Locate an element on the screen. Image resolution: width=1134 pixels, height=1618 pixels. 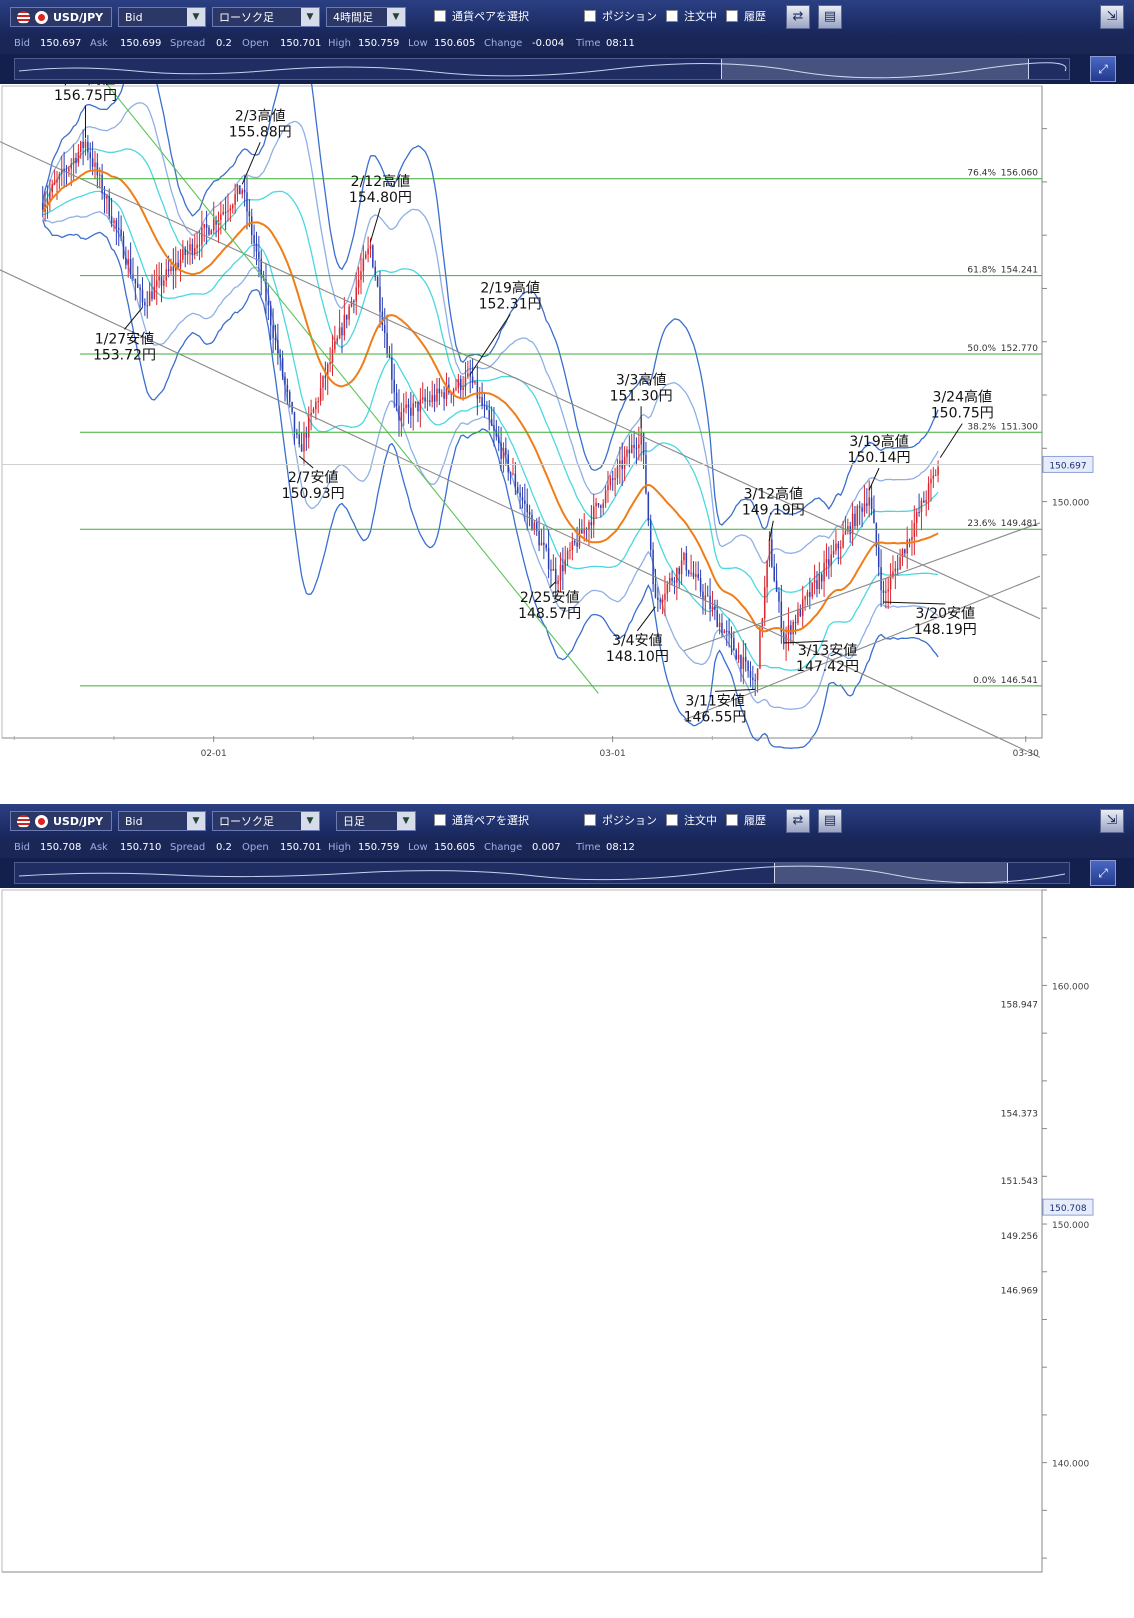
price-side-value: Bid is located at coordinates (134, 821).